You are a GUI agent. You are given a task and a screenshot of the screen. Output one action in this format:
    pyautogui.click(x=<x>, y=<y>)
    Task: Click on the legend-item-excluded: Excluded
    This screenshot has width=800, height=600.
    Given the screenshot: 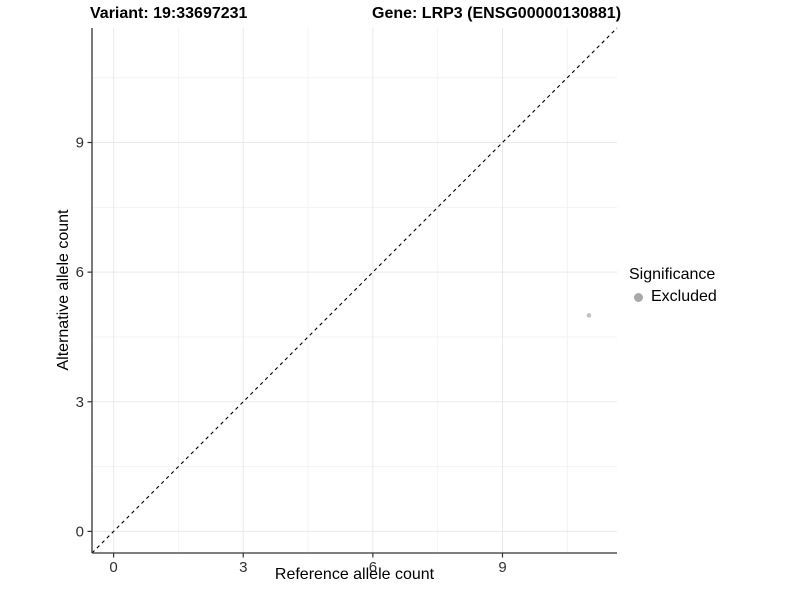 What is the action you would take?
    pyautogui.click(x=673, y=297)
    